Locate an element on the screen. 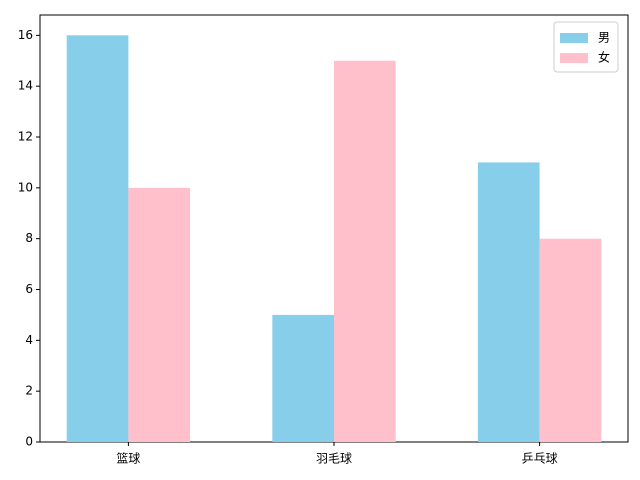 This screenshot has height=480, width=640. y-tick-label: 4 is located at coordinates (29, 340).